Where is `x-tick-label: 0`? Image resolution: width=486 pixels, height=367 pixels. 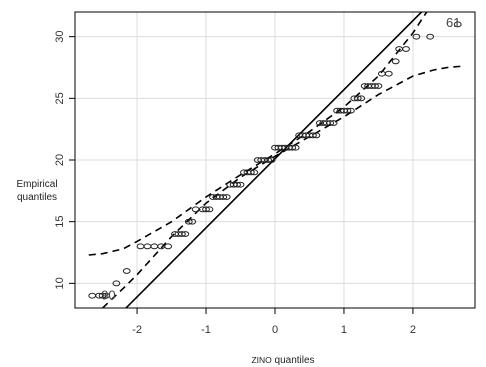
x-tick-label: 0 is located at coordinates (275, 330).